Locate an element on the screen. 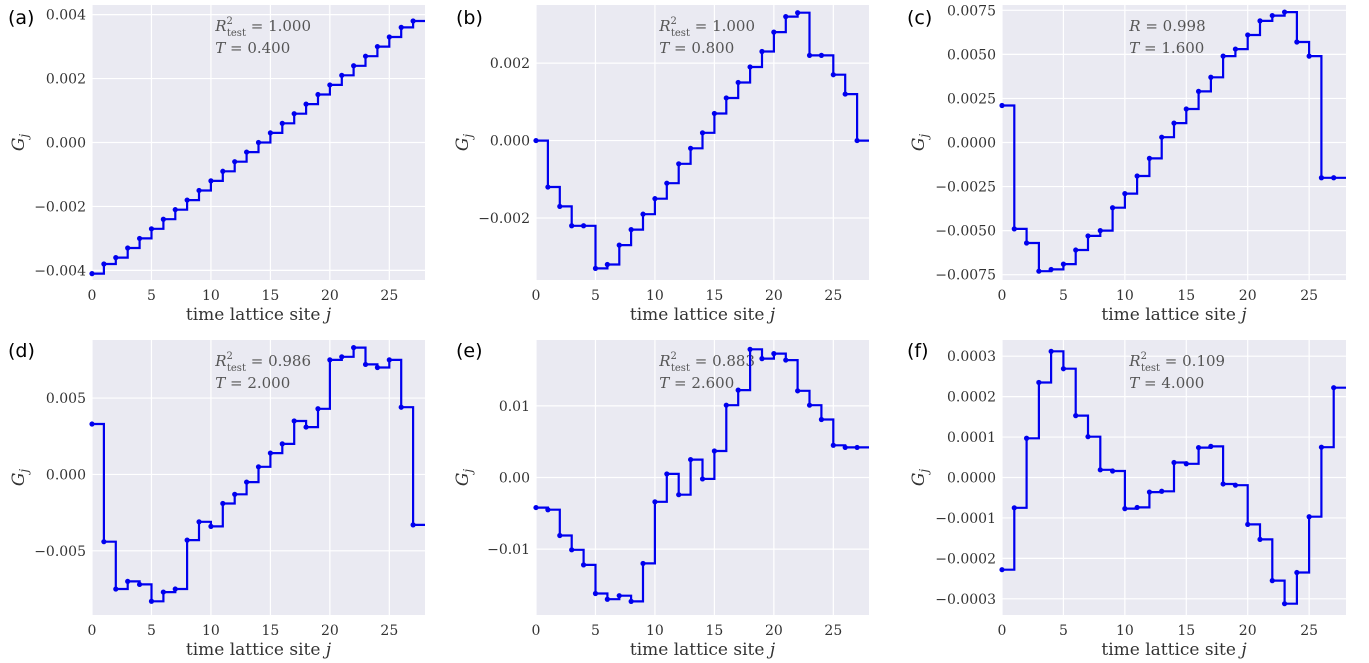 Image resolution: width=1369 pixels, height=663 pixels. y-tick-label: −0.0003 is located at coordinates (965, 600).